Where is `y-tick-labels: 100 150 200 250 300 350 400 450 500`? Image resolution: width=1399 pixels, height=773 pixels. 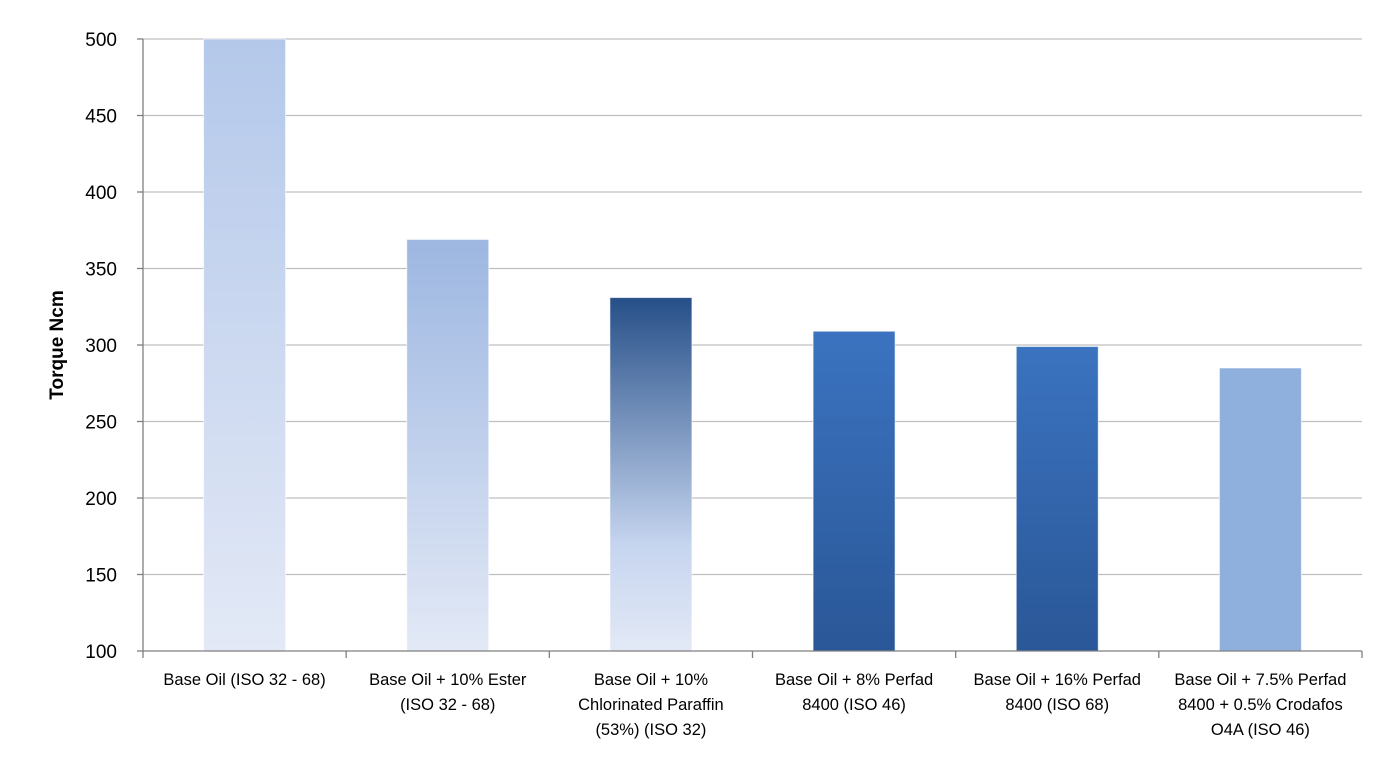 y-tick-labels: 100 150 200 250 300 350 400 450 500 is located at coordinates (101, 346).